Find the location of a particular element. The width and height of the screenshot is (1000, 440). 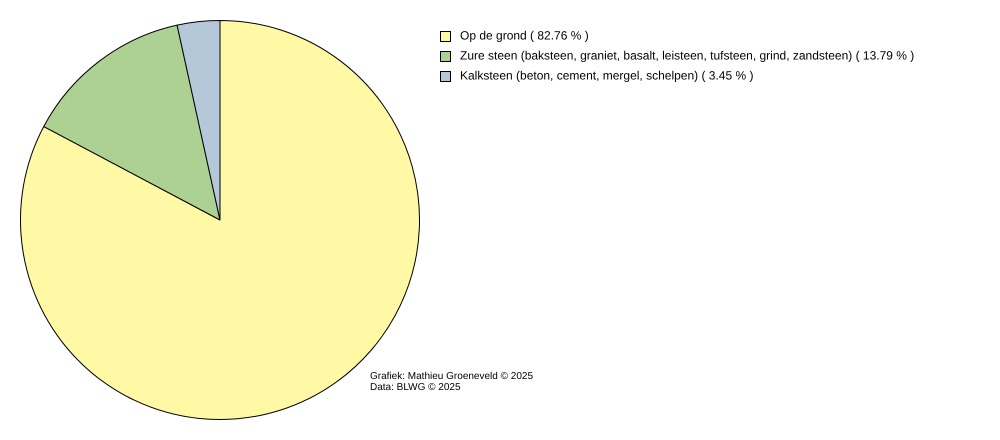

legend-label: Zure steen (baksteen, graniet, basalt, leisteen, tufsteen, grind, zandsteen) ( 13.79 % ) is located at coordinates (687, 55).